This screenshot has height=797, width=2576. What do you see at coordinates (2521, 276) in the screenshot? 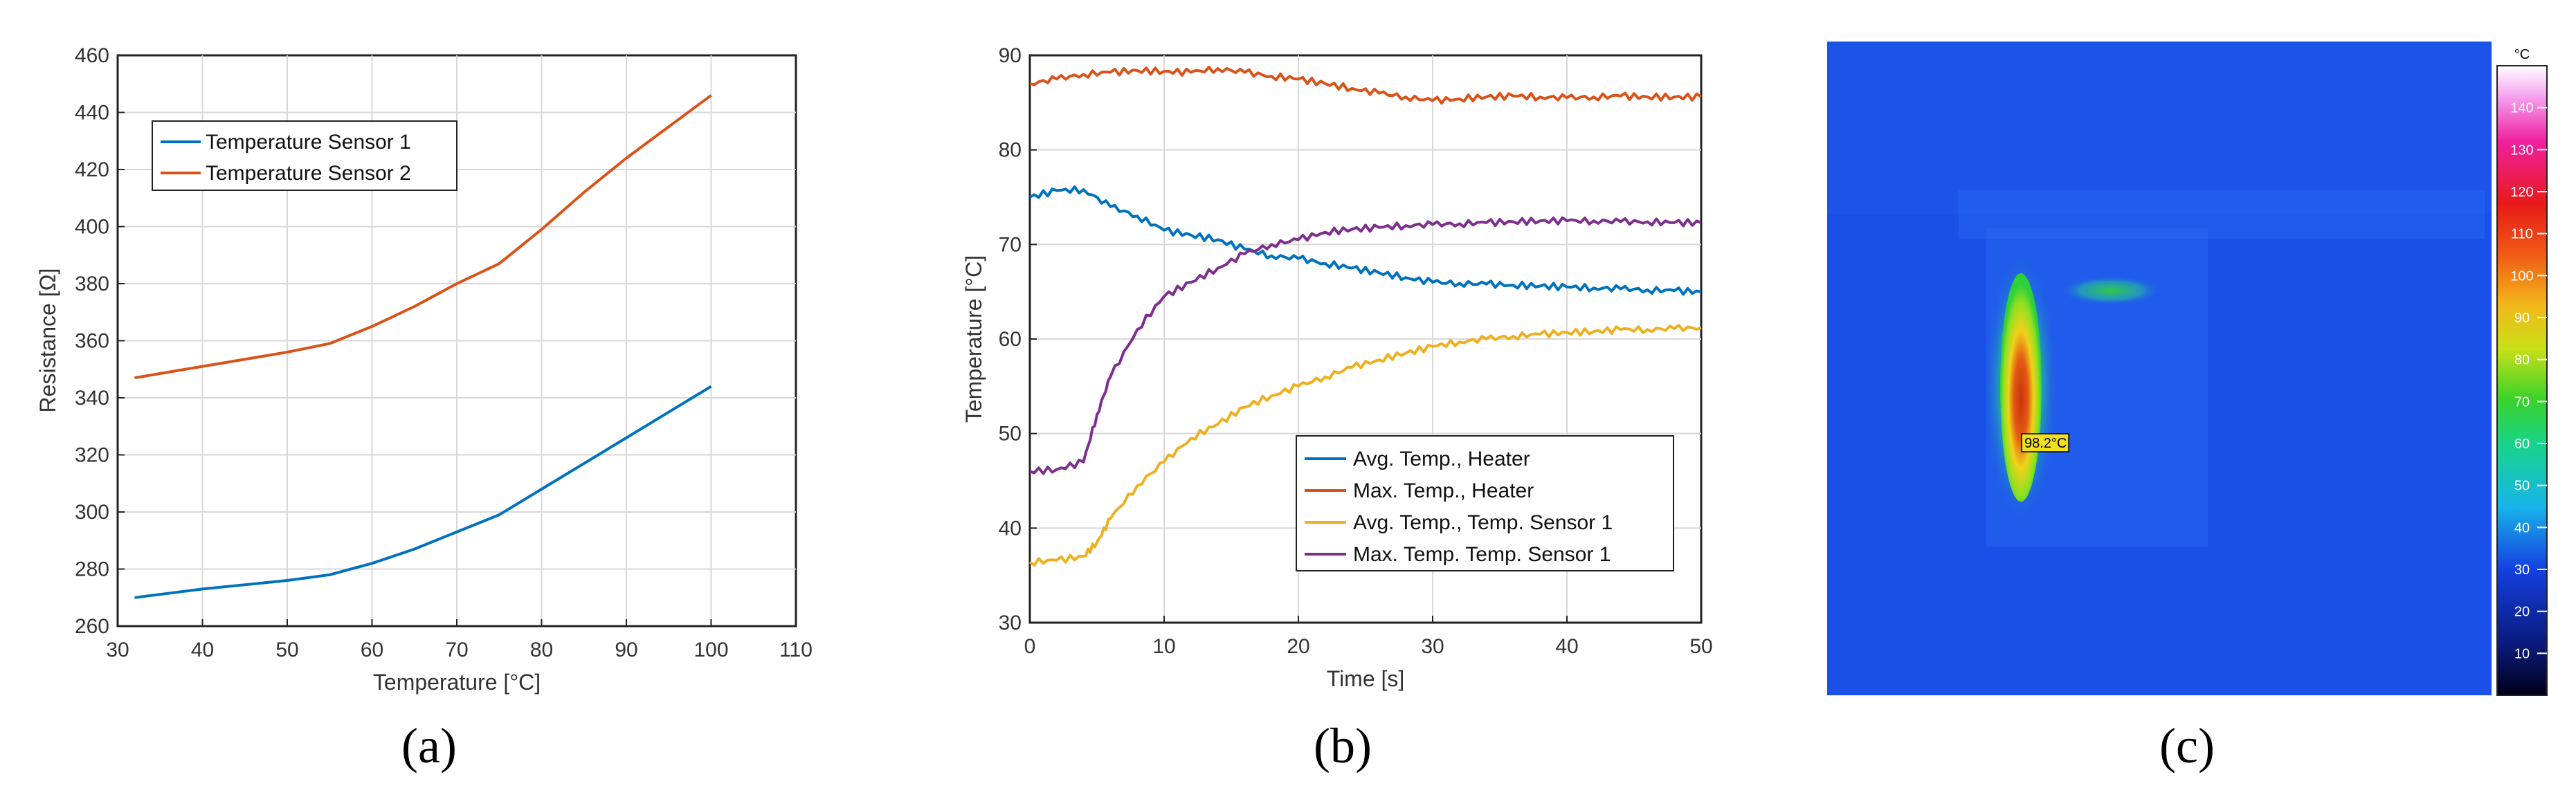
I see `colorbar-tick-100: 100` at bounding box center [2521, 276].